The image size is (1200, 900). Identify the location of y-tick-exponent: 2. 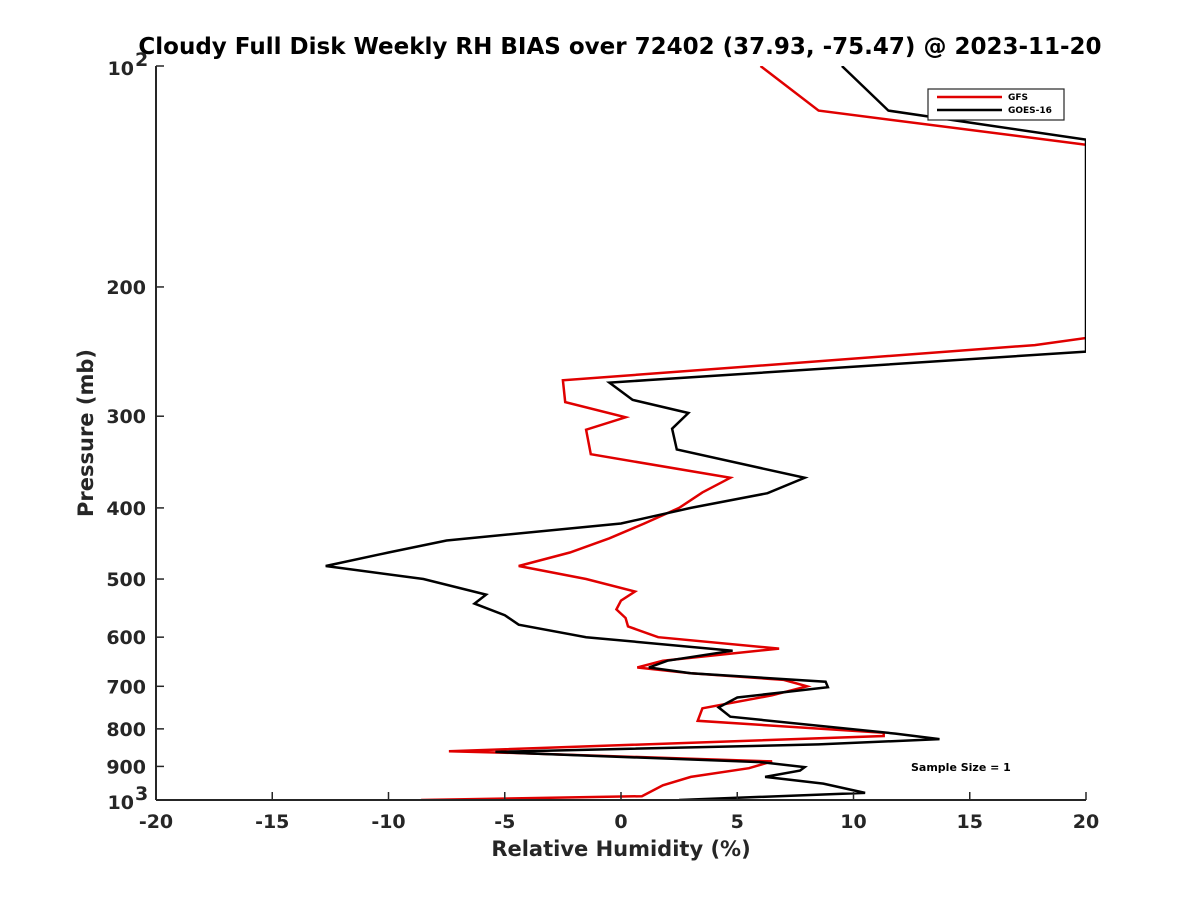
(141, 60).